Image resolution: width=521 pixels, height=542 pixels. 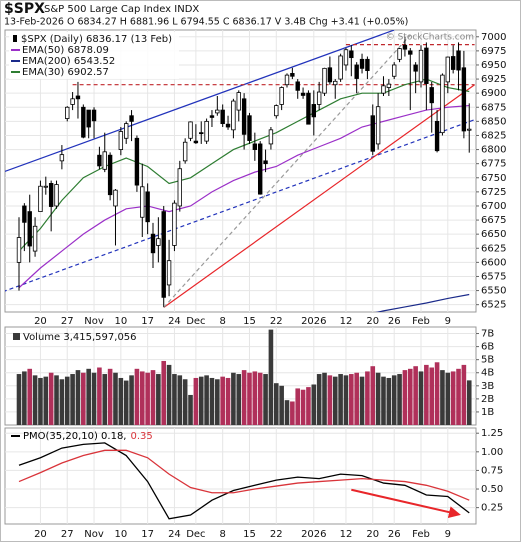 I want to click on y-tick-label: 6675, so click(x=493, y=220).